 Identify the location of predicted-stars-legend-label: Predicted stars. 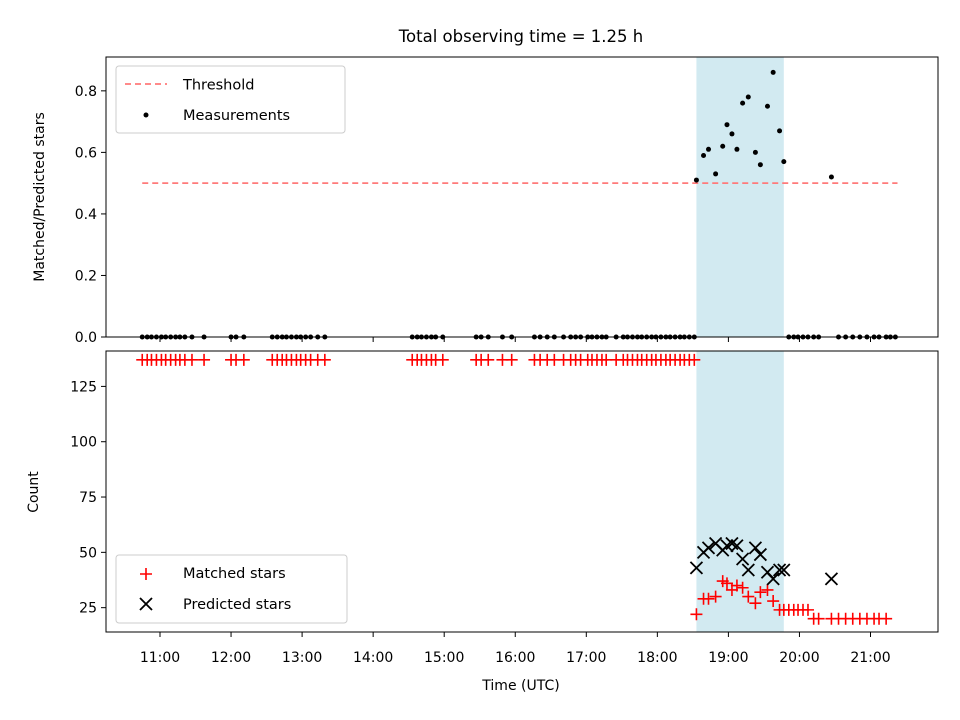
(237, 605).